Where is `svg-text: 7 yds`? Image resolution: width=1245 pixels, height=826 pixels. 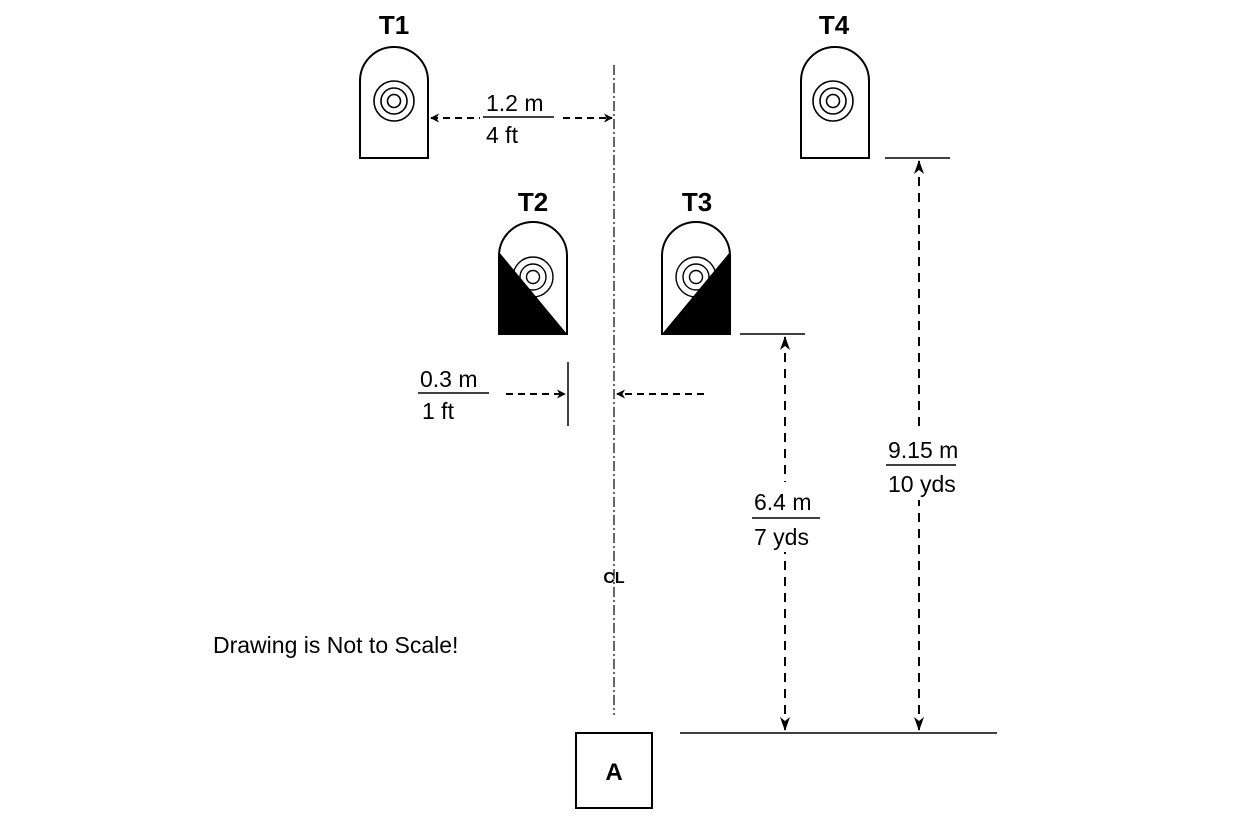 svg-text: 7 yds is located at coordinates (781, 537).